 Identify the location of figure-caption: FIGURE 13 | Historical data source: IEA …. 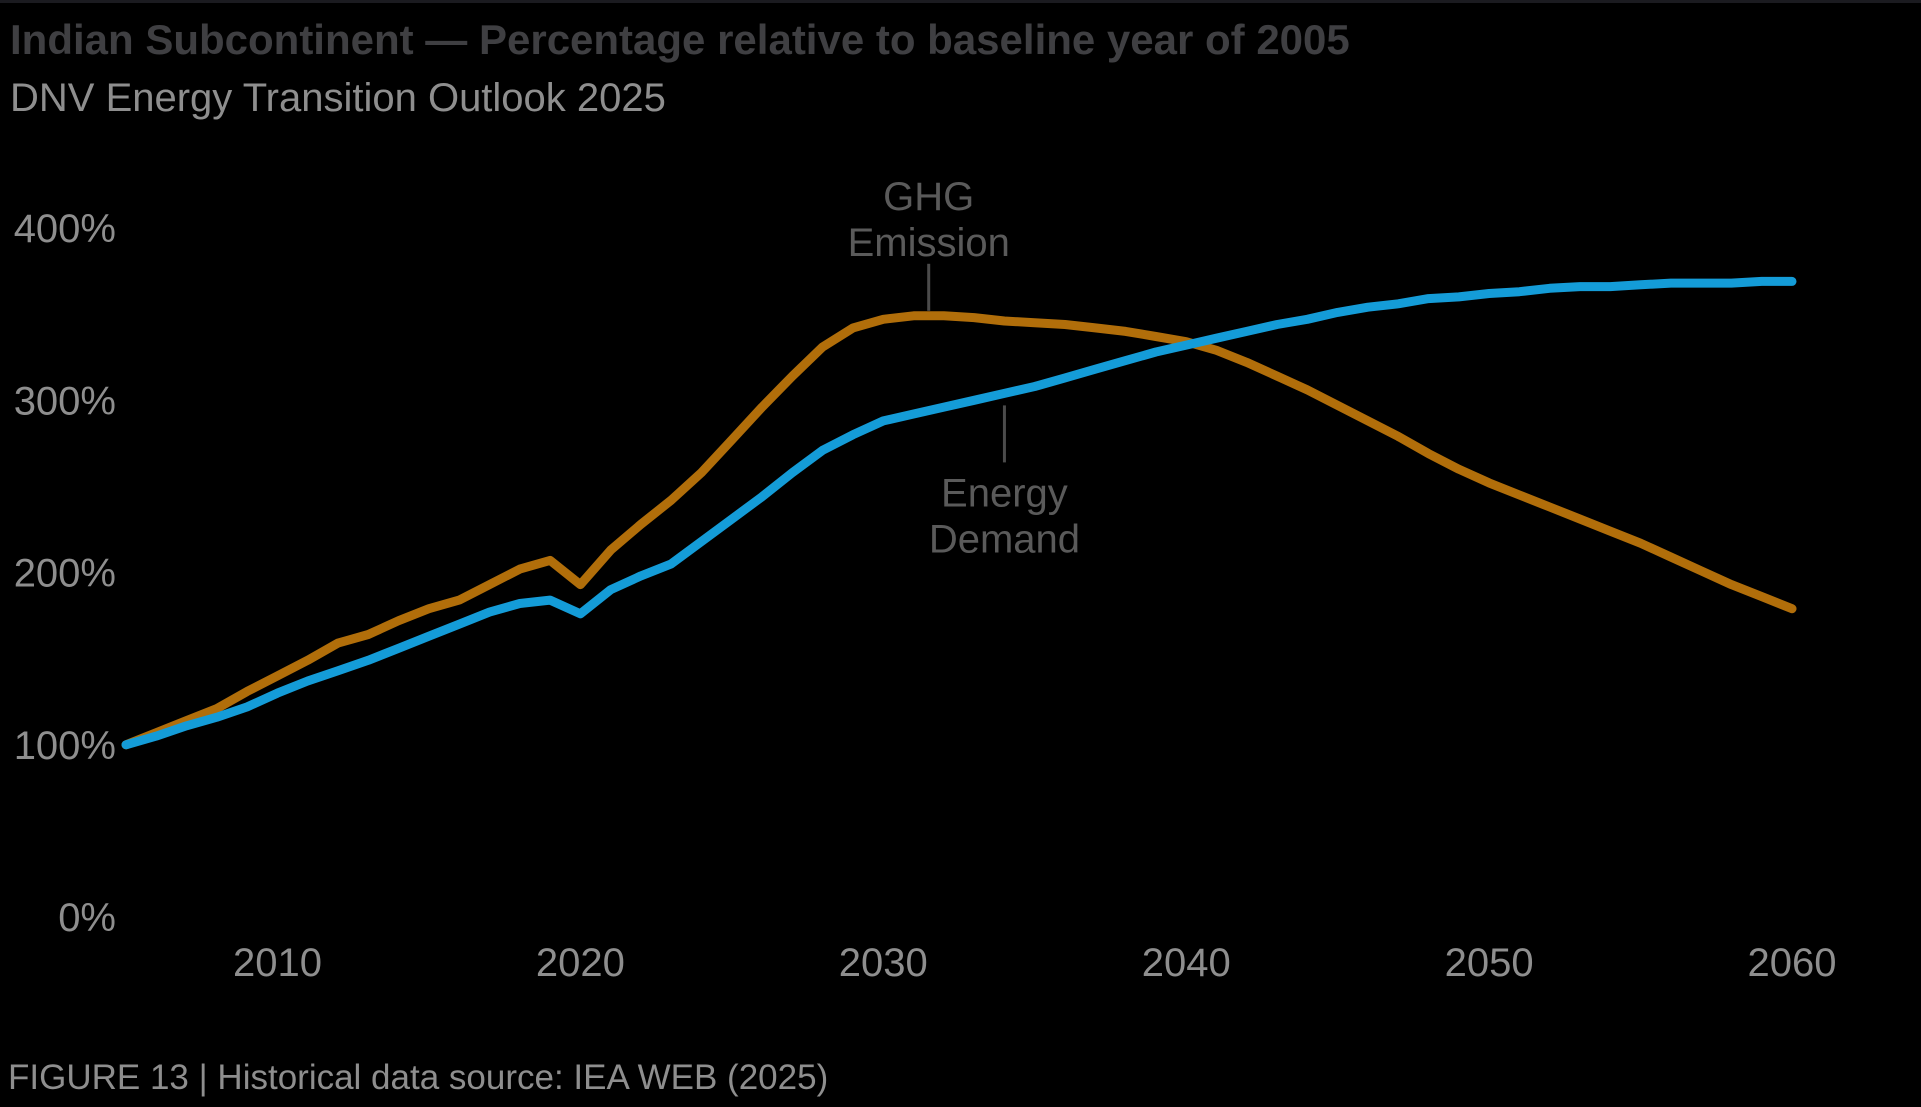
(418, 1077).